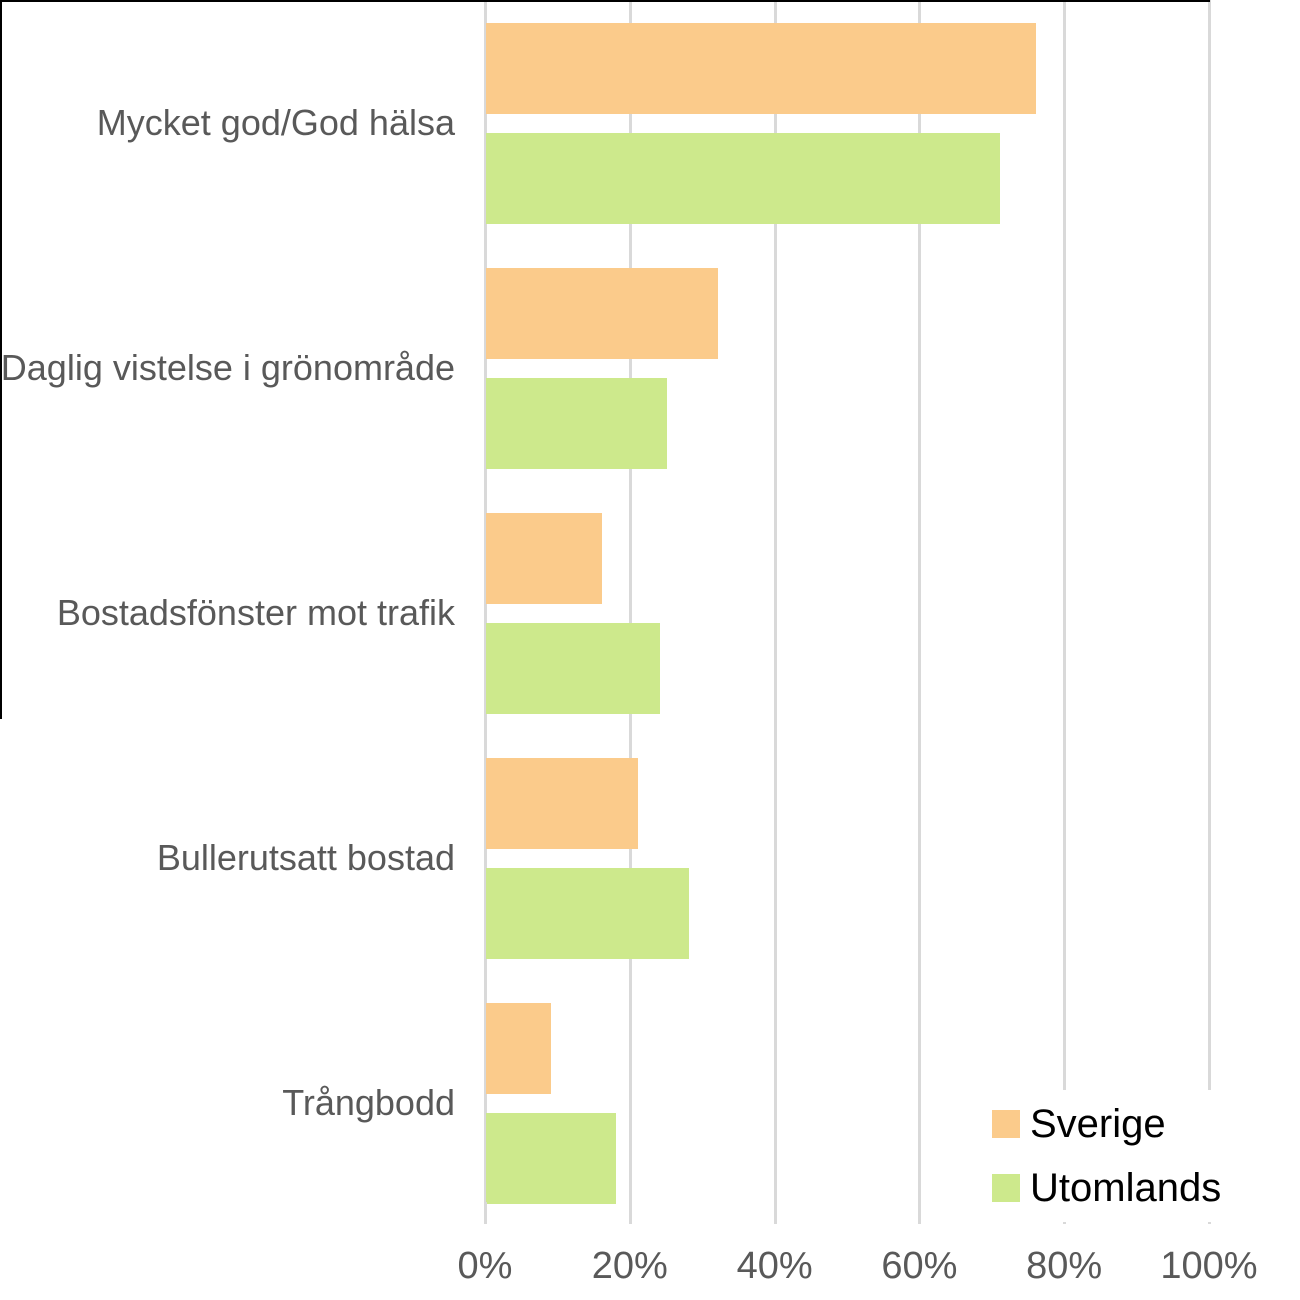 This screenshot has width=1300, height=1300. Describe the element at coordinates (275, 122) in the screenshot. I see `category-label-0: Mycket god/God hälsa` at that location.